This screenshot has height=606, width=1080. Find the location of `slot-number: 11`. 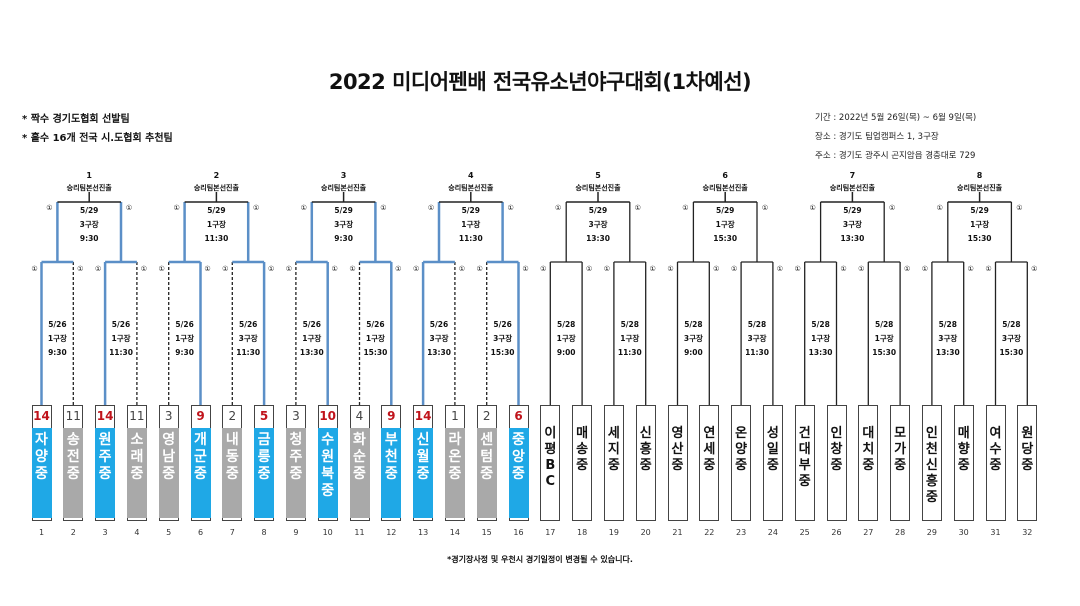

slot-number: 11 is located at coordinates (359, 532).